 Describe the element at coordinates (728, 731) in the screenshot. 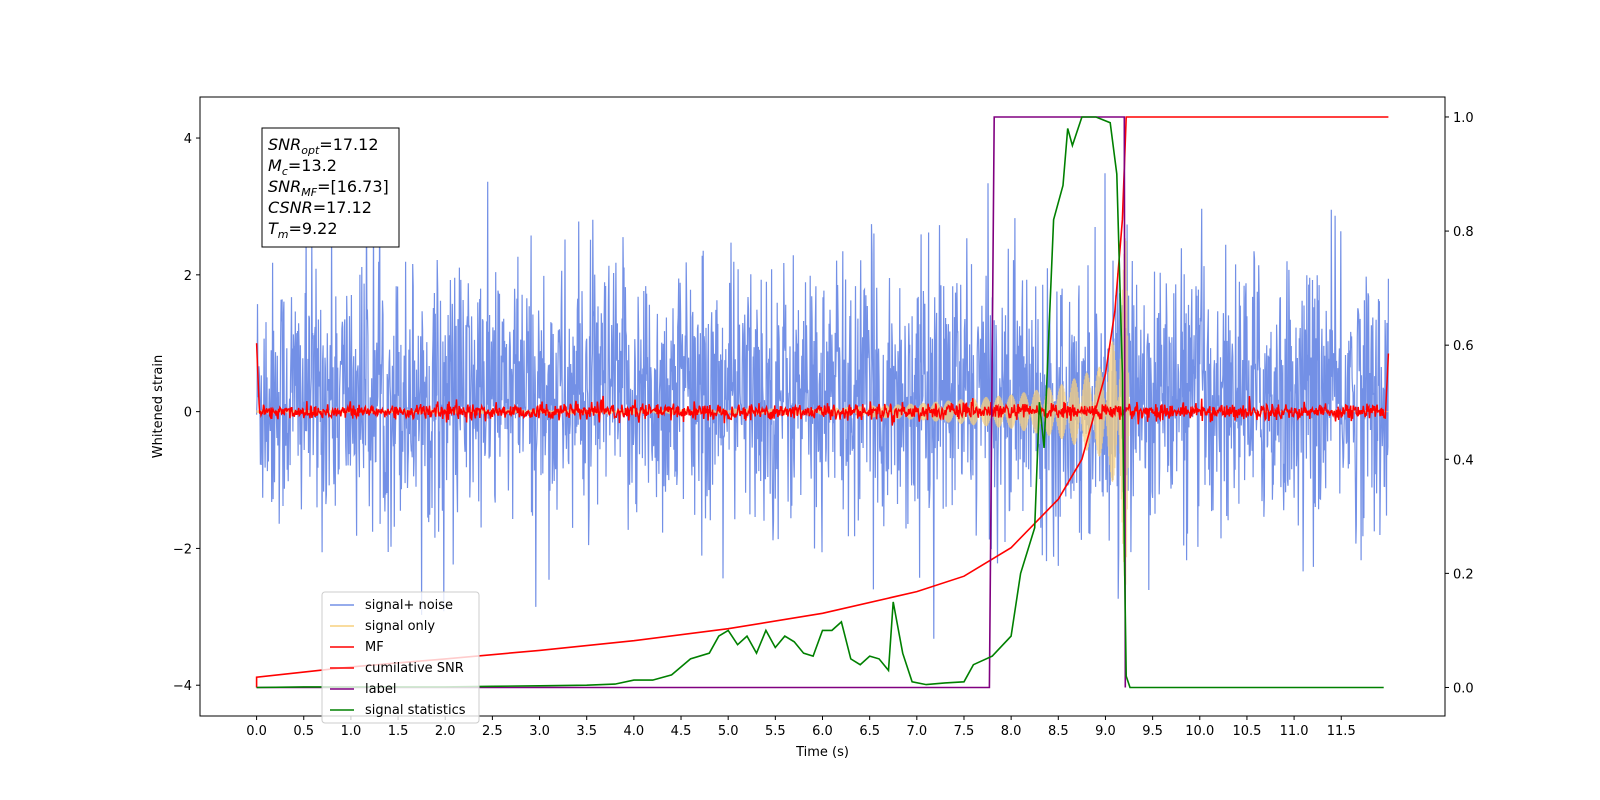

I see `x-tick-label: 5.0` at that location.